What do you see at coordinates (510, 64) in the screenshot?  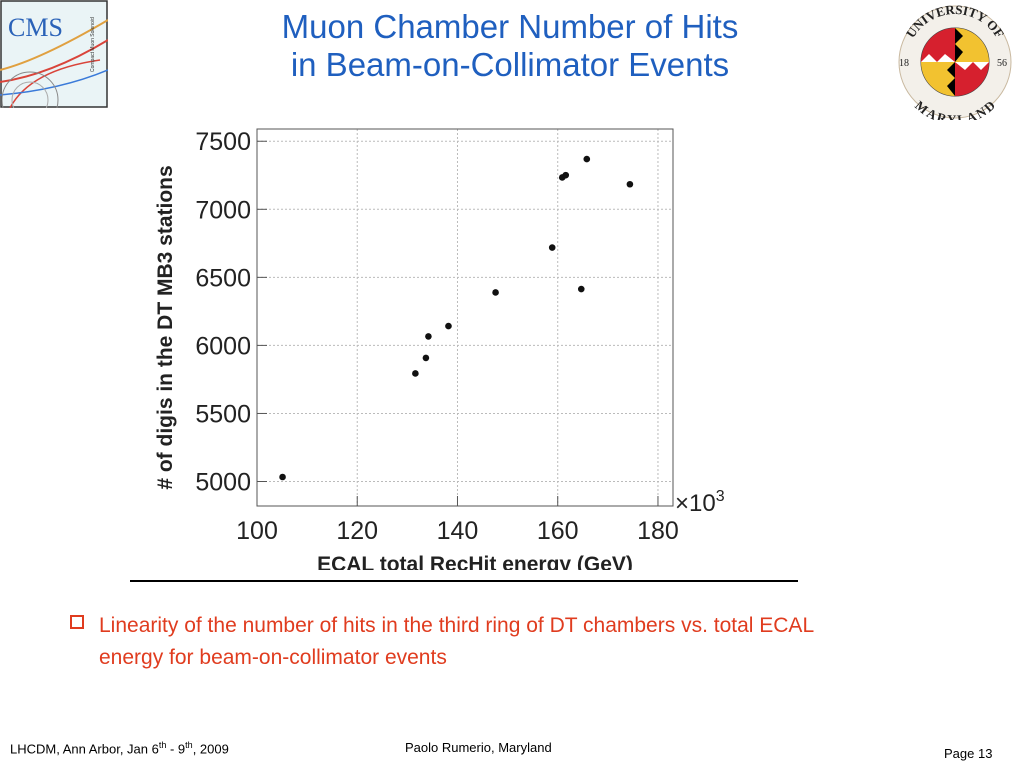 I see `slide-title-line2: in Beam-on-Collimator Events` at bounding box center [510, 64].